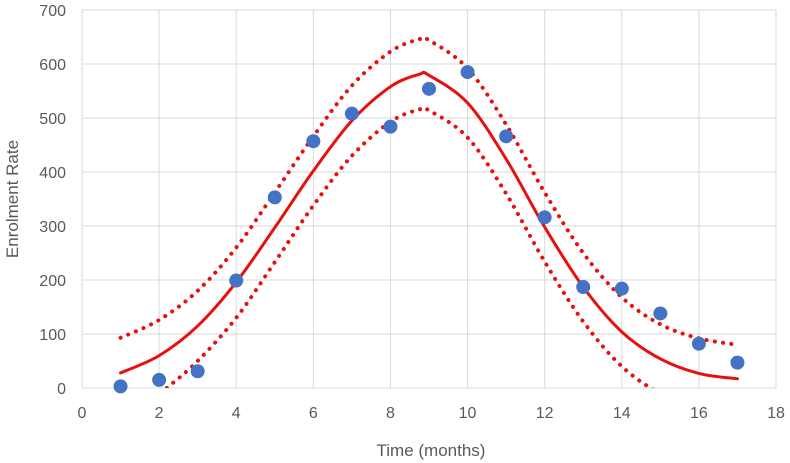 The image size is (790, 463). What do you see at coordinates (52, 335) in the screenshot?
I see `y-tick-label: 100` at bounding box center [52, 335].